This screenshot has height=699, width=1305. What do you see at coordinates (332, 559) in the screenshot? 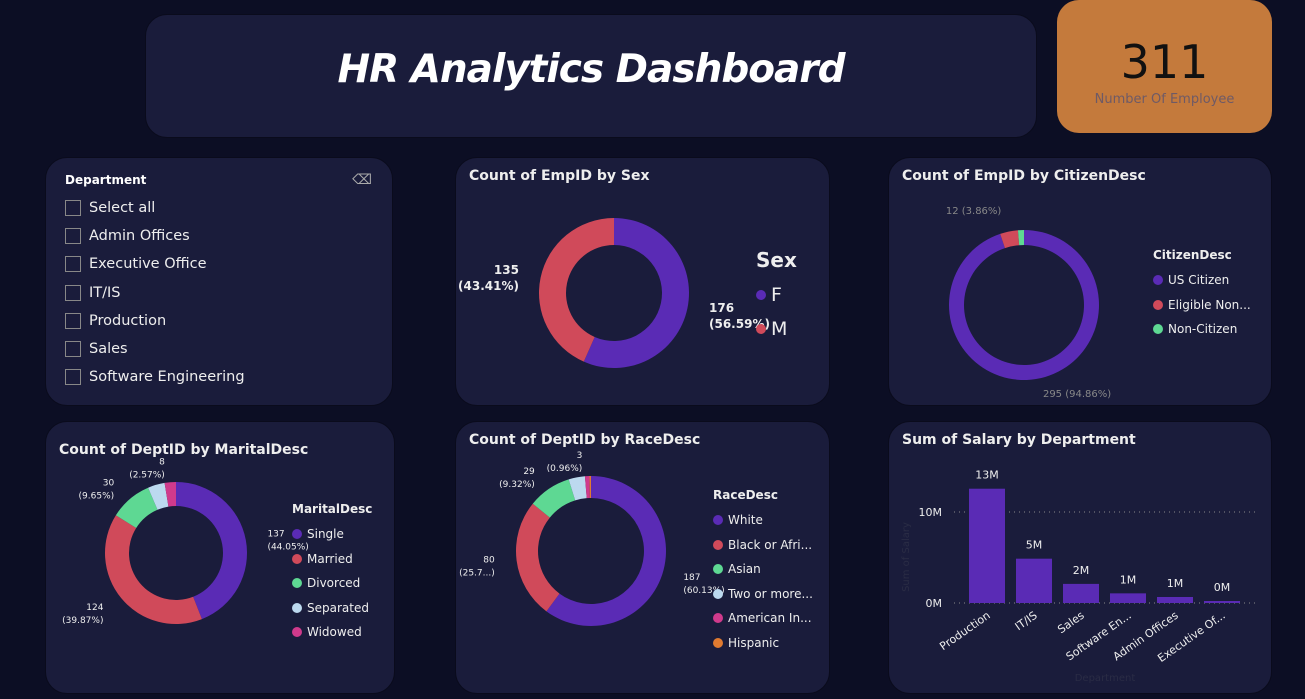
I see `legend-item: Married` at bounding box center [332, 559].